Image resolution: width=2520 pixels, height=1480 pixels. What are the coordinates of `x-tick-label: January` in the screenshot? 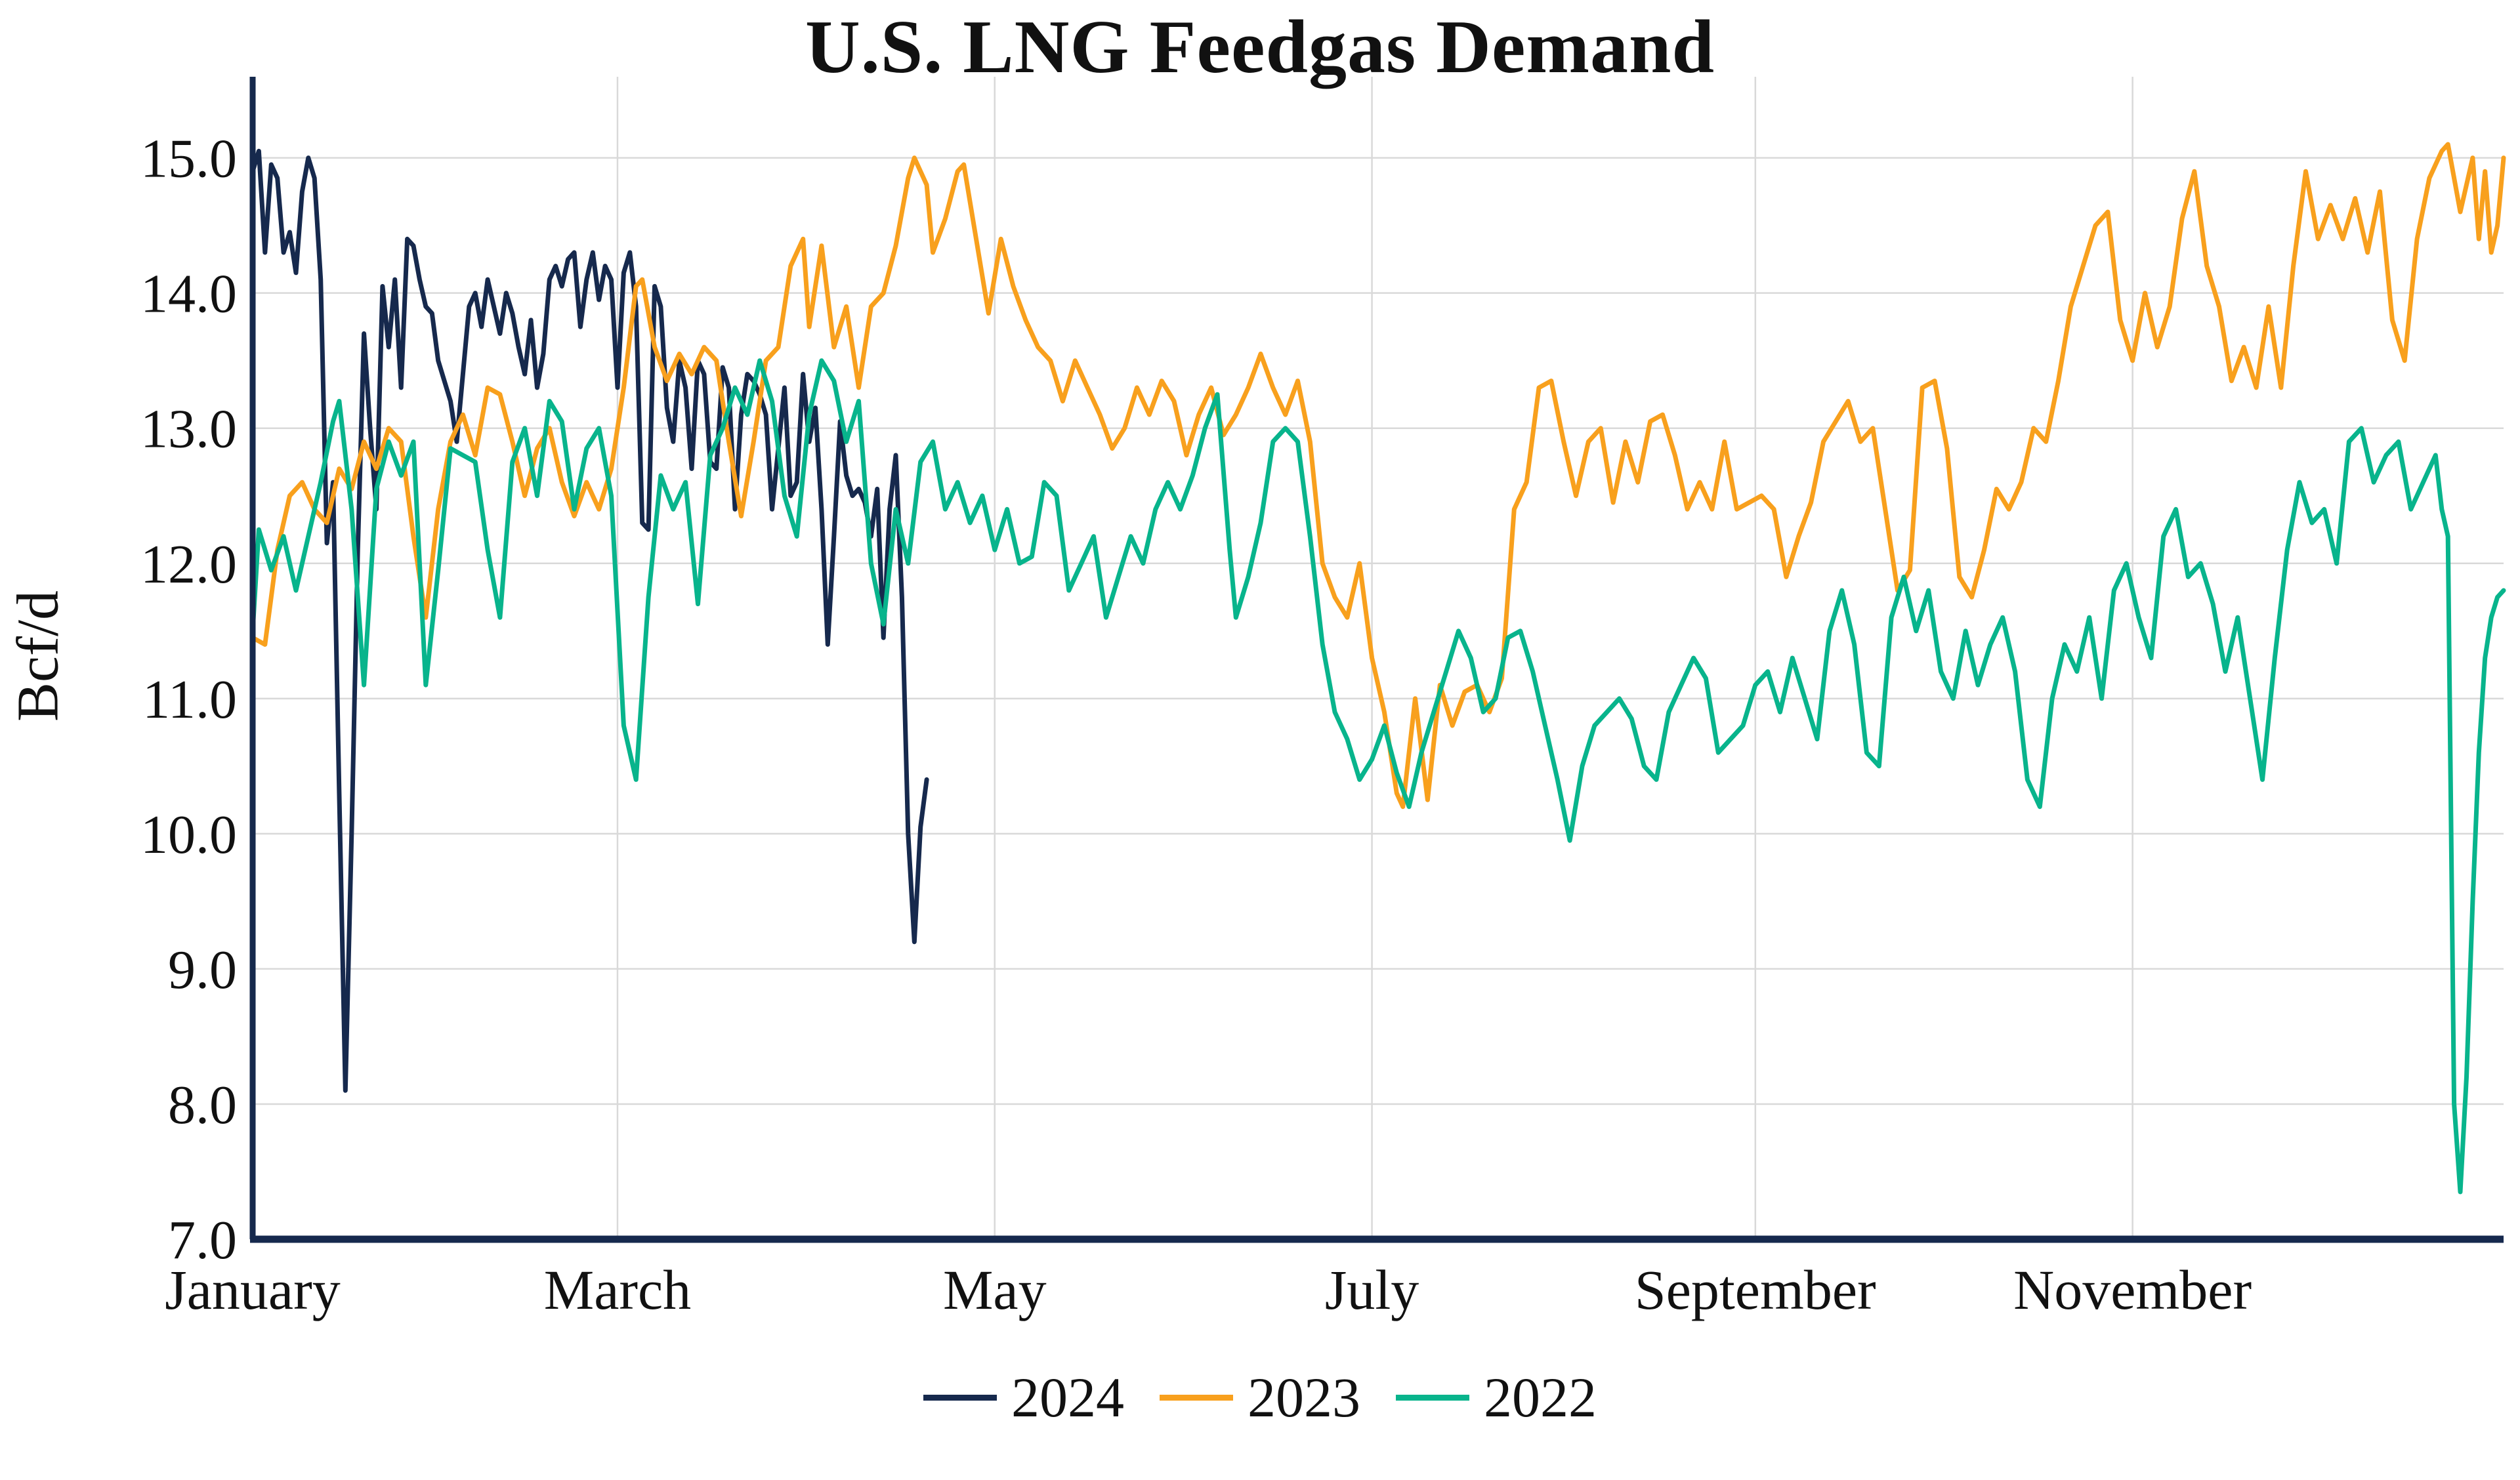 It's located at (252, 1289).